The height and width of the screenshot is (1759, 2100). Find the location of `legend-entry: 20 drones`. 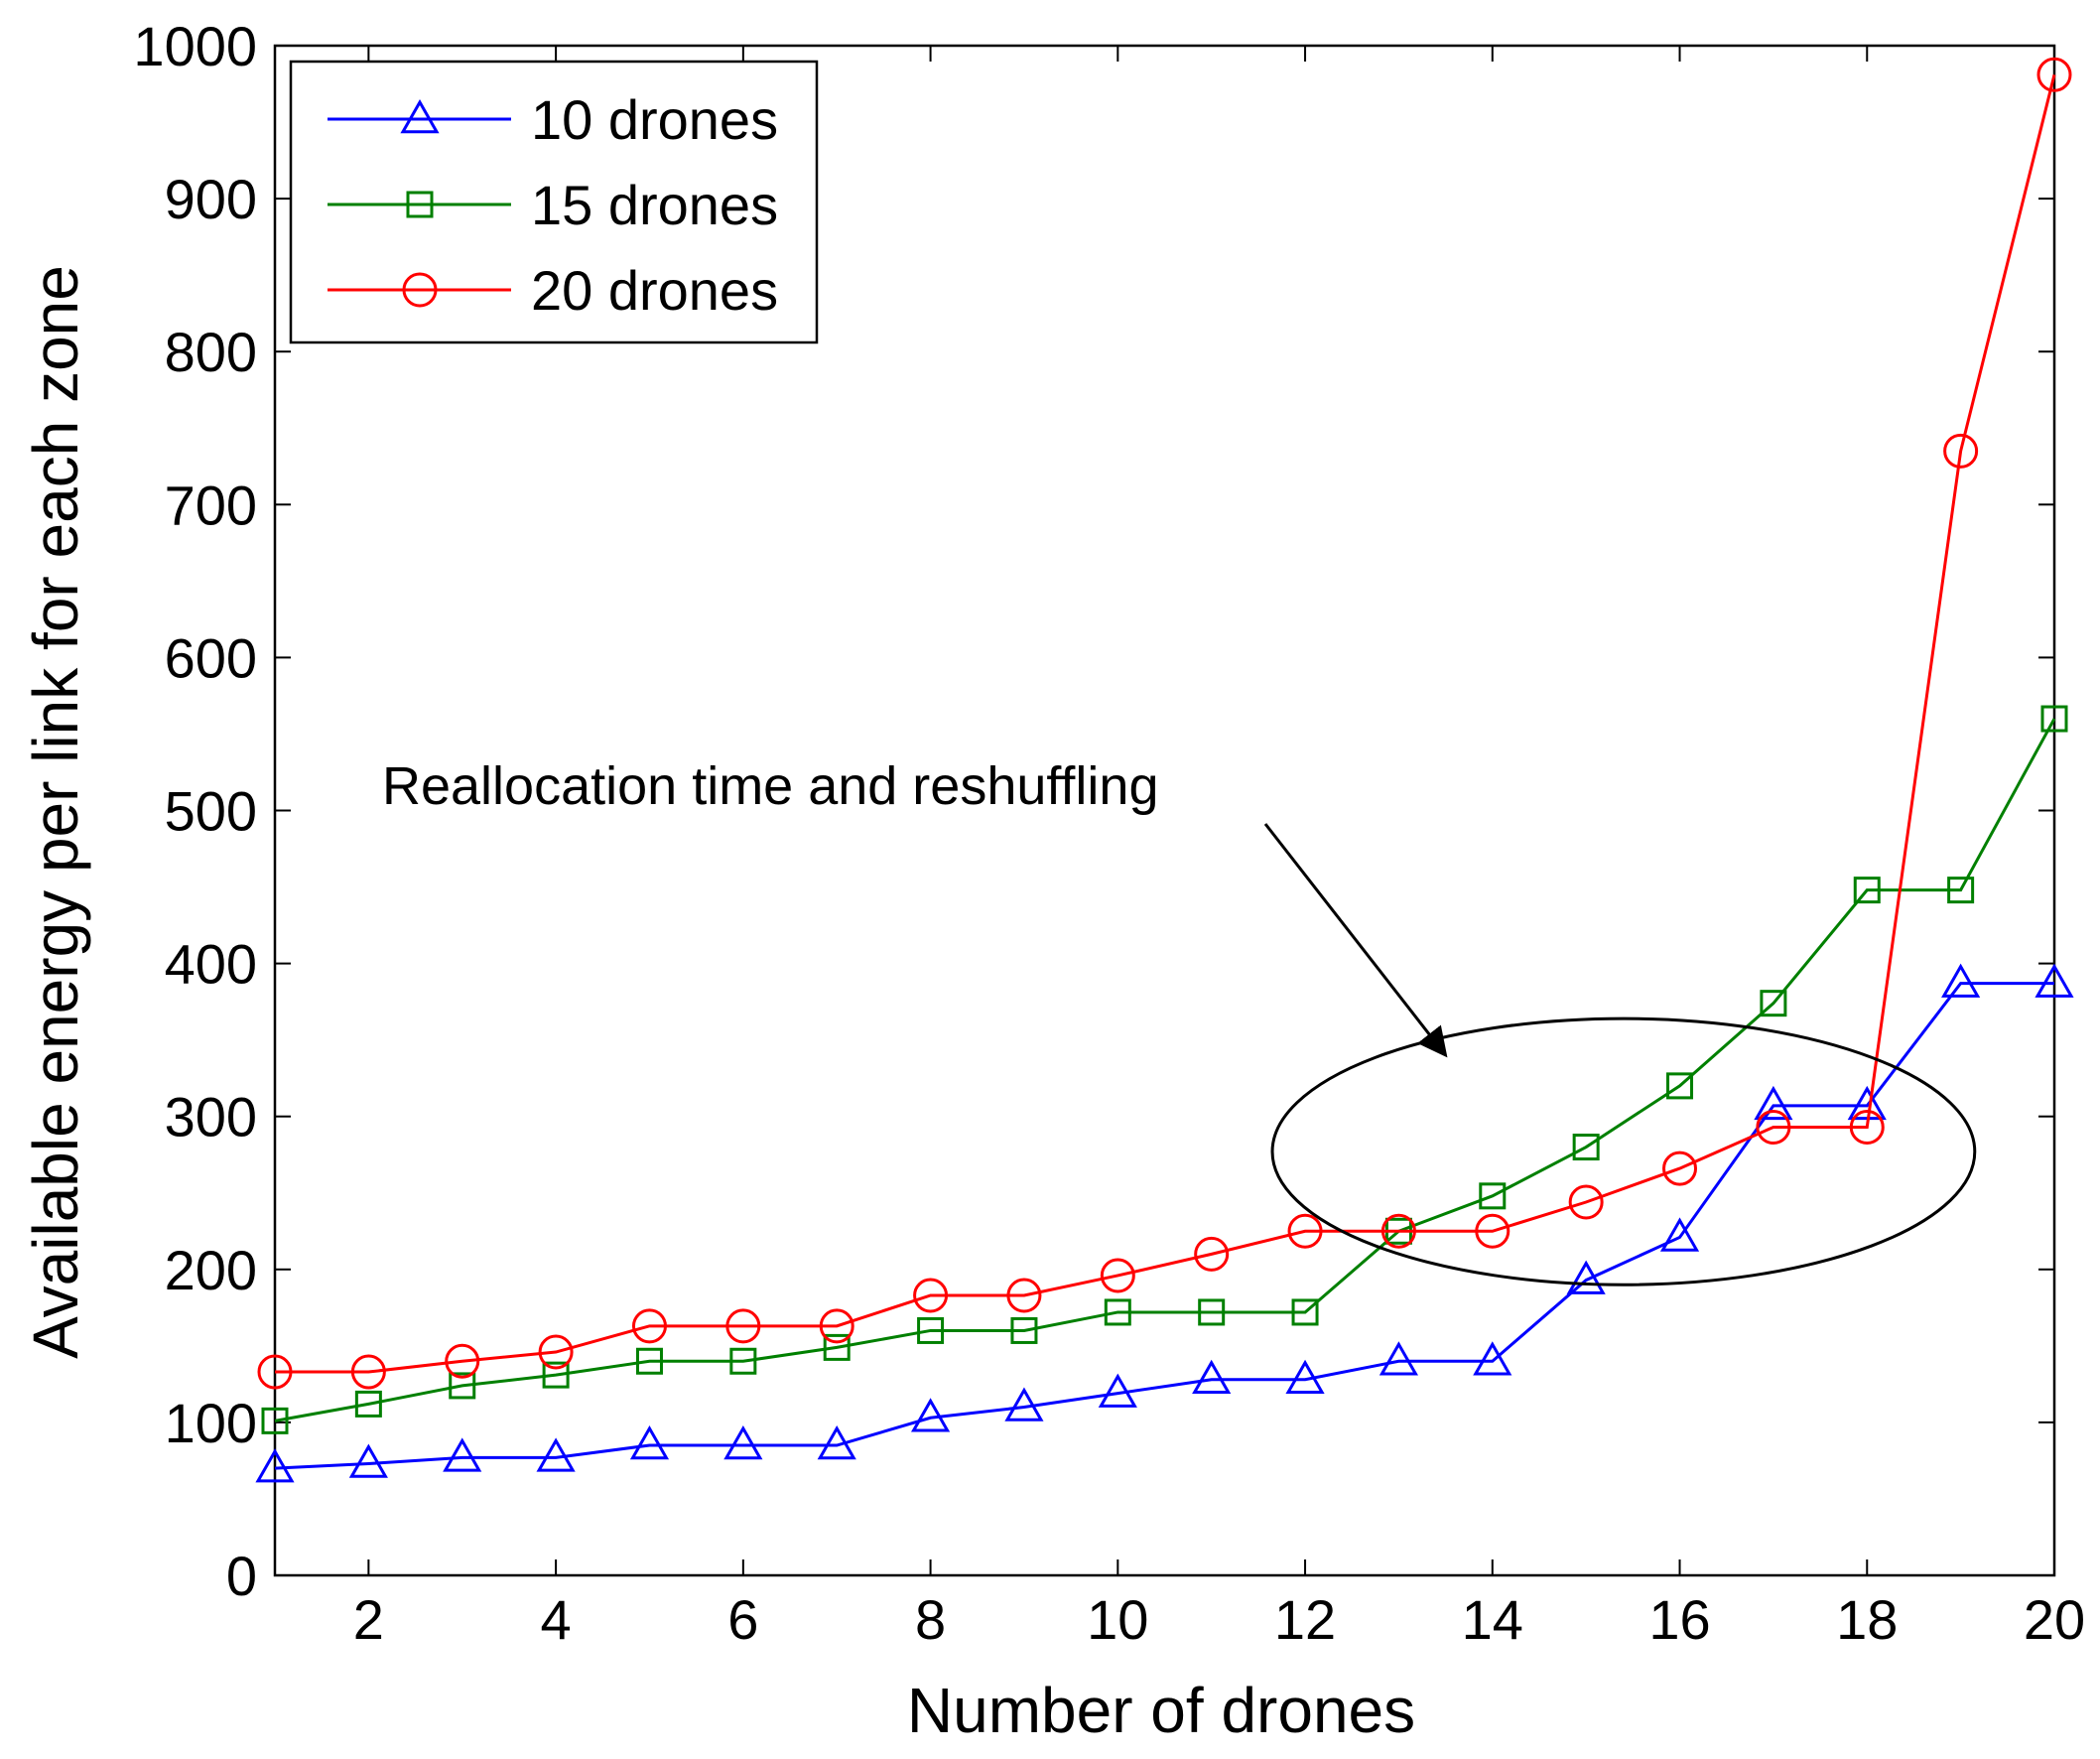

legend-entry: 20 drones is located at coordinates (553, 290).